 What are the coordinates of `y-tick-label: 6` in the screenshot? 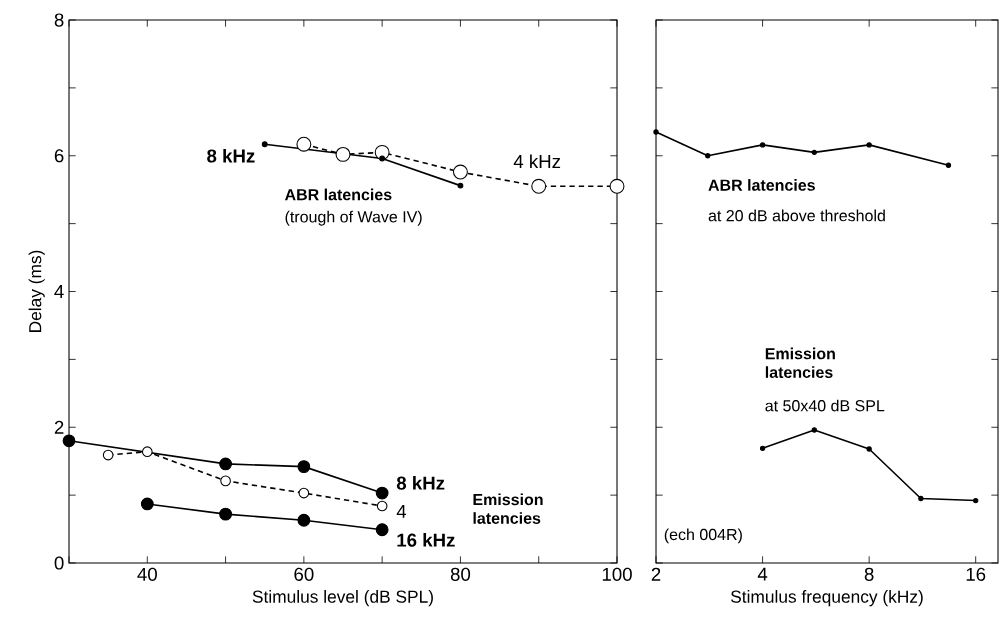 It's located at (59, 156).